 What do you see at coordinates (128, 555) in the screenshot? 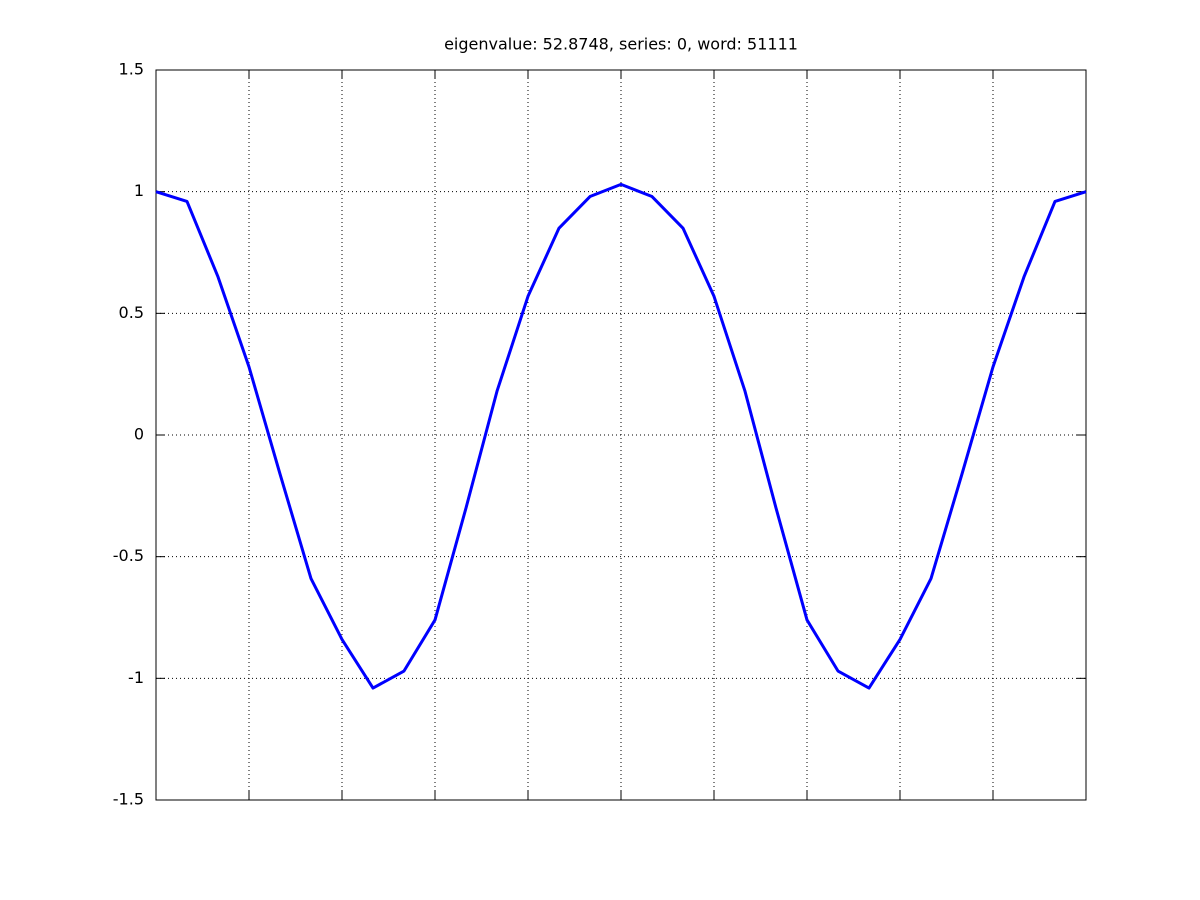
I see `y-tick-label: -0.5` at bounding box center [128, 555].